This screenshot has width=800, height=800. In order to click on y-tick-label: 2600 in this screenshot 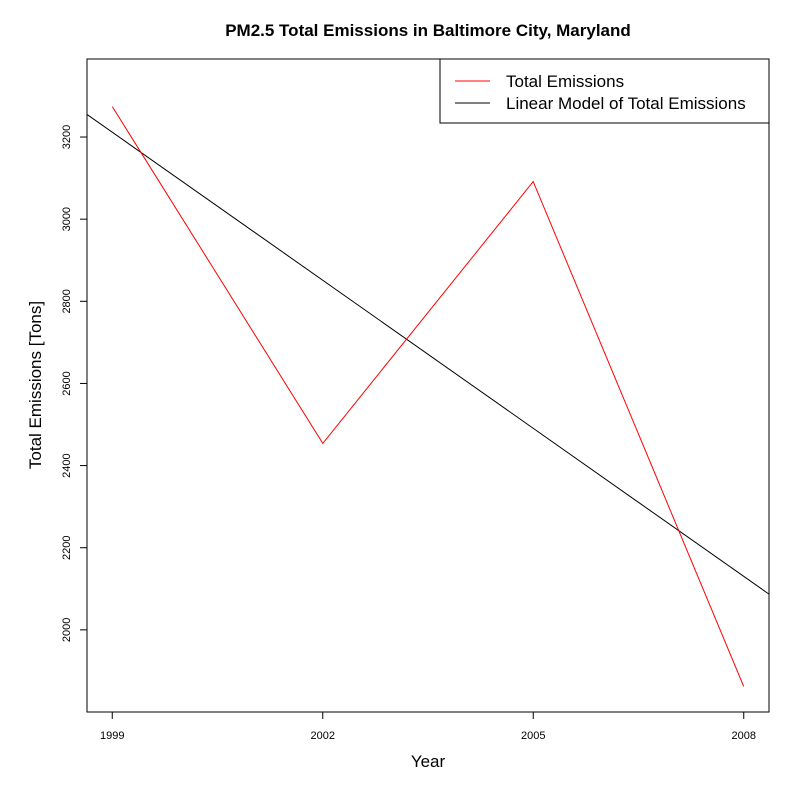, I will do `click(67, 383)`.